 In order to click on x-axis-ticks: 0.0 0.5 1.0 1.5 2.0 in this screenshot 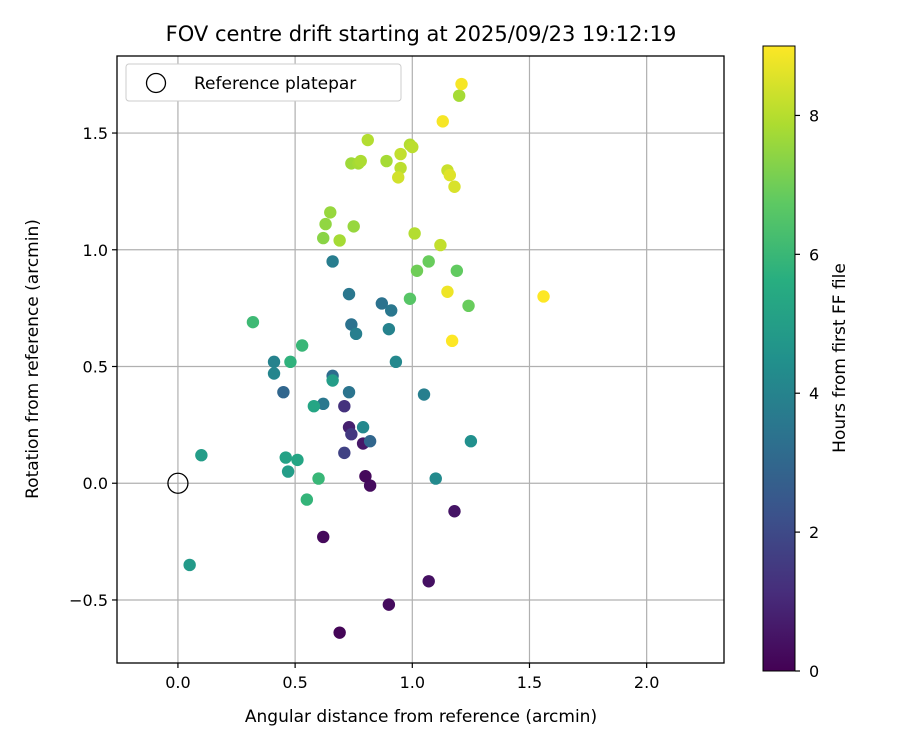, I will do `click(412, 677)`.